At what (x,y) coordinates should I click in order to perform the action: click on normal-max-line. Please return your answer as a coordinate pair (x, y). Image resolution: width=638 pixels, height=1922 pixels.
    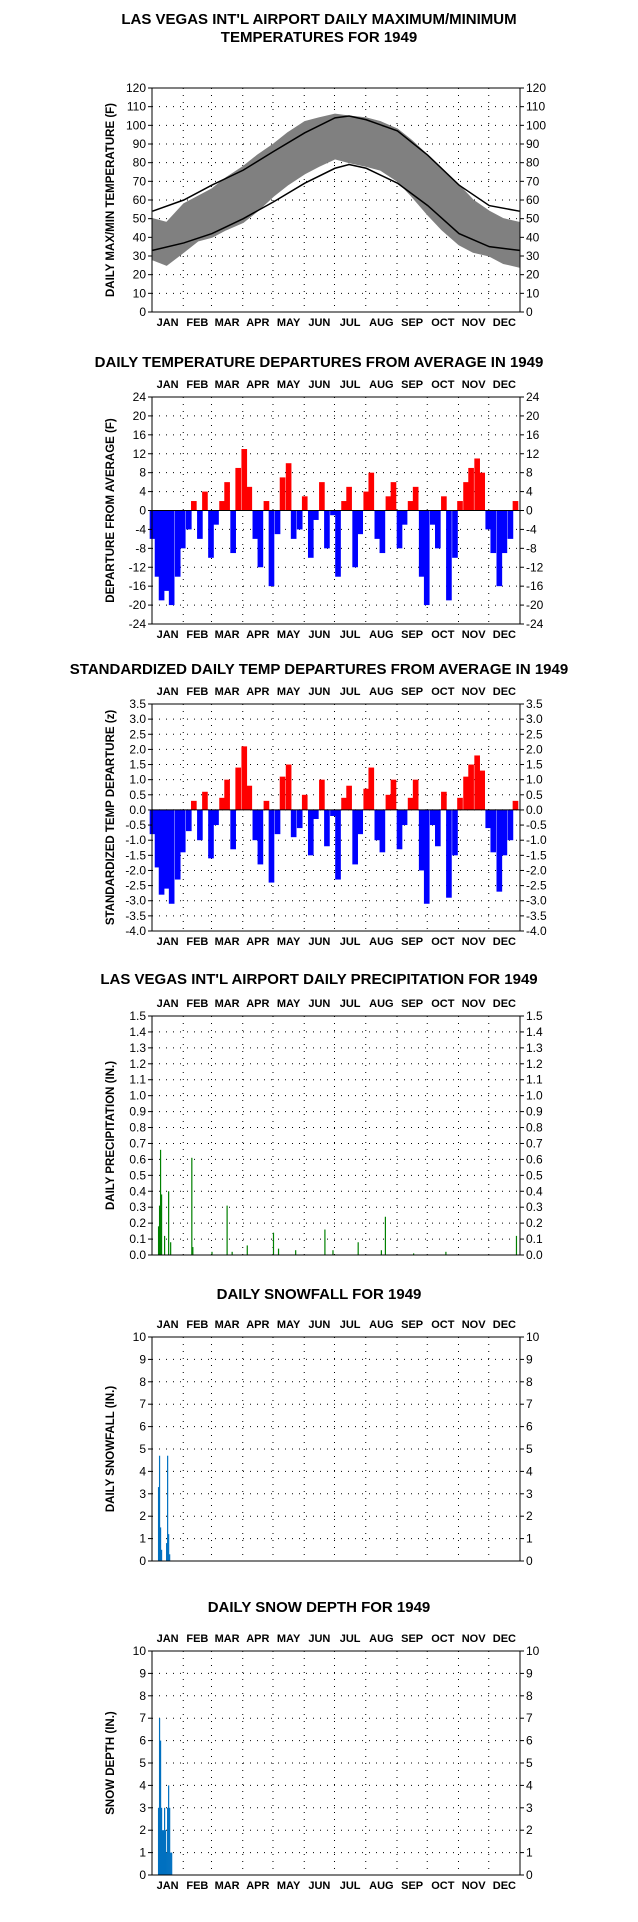
    Looking at the image, I should click on (336, 163).